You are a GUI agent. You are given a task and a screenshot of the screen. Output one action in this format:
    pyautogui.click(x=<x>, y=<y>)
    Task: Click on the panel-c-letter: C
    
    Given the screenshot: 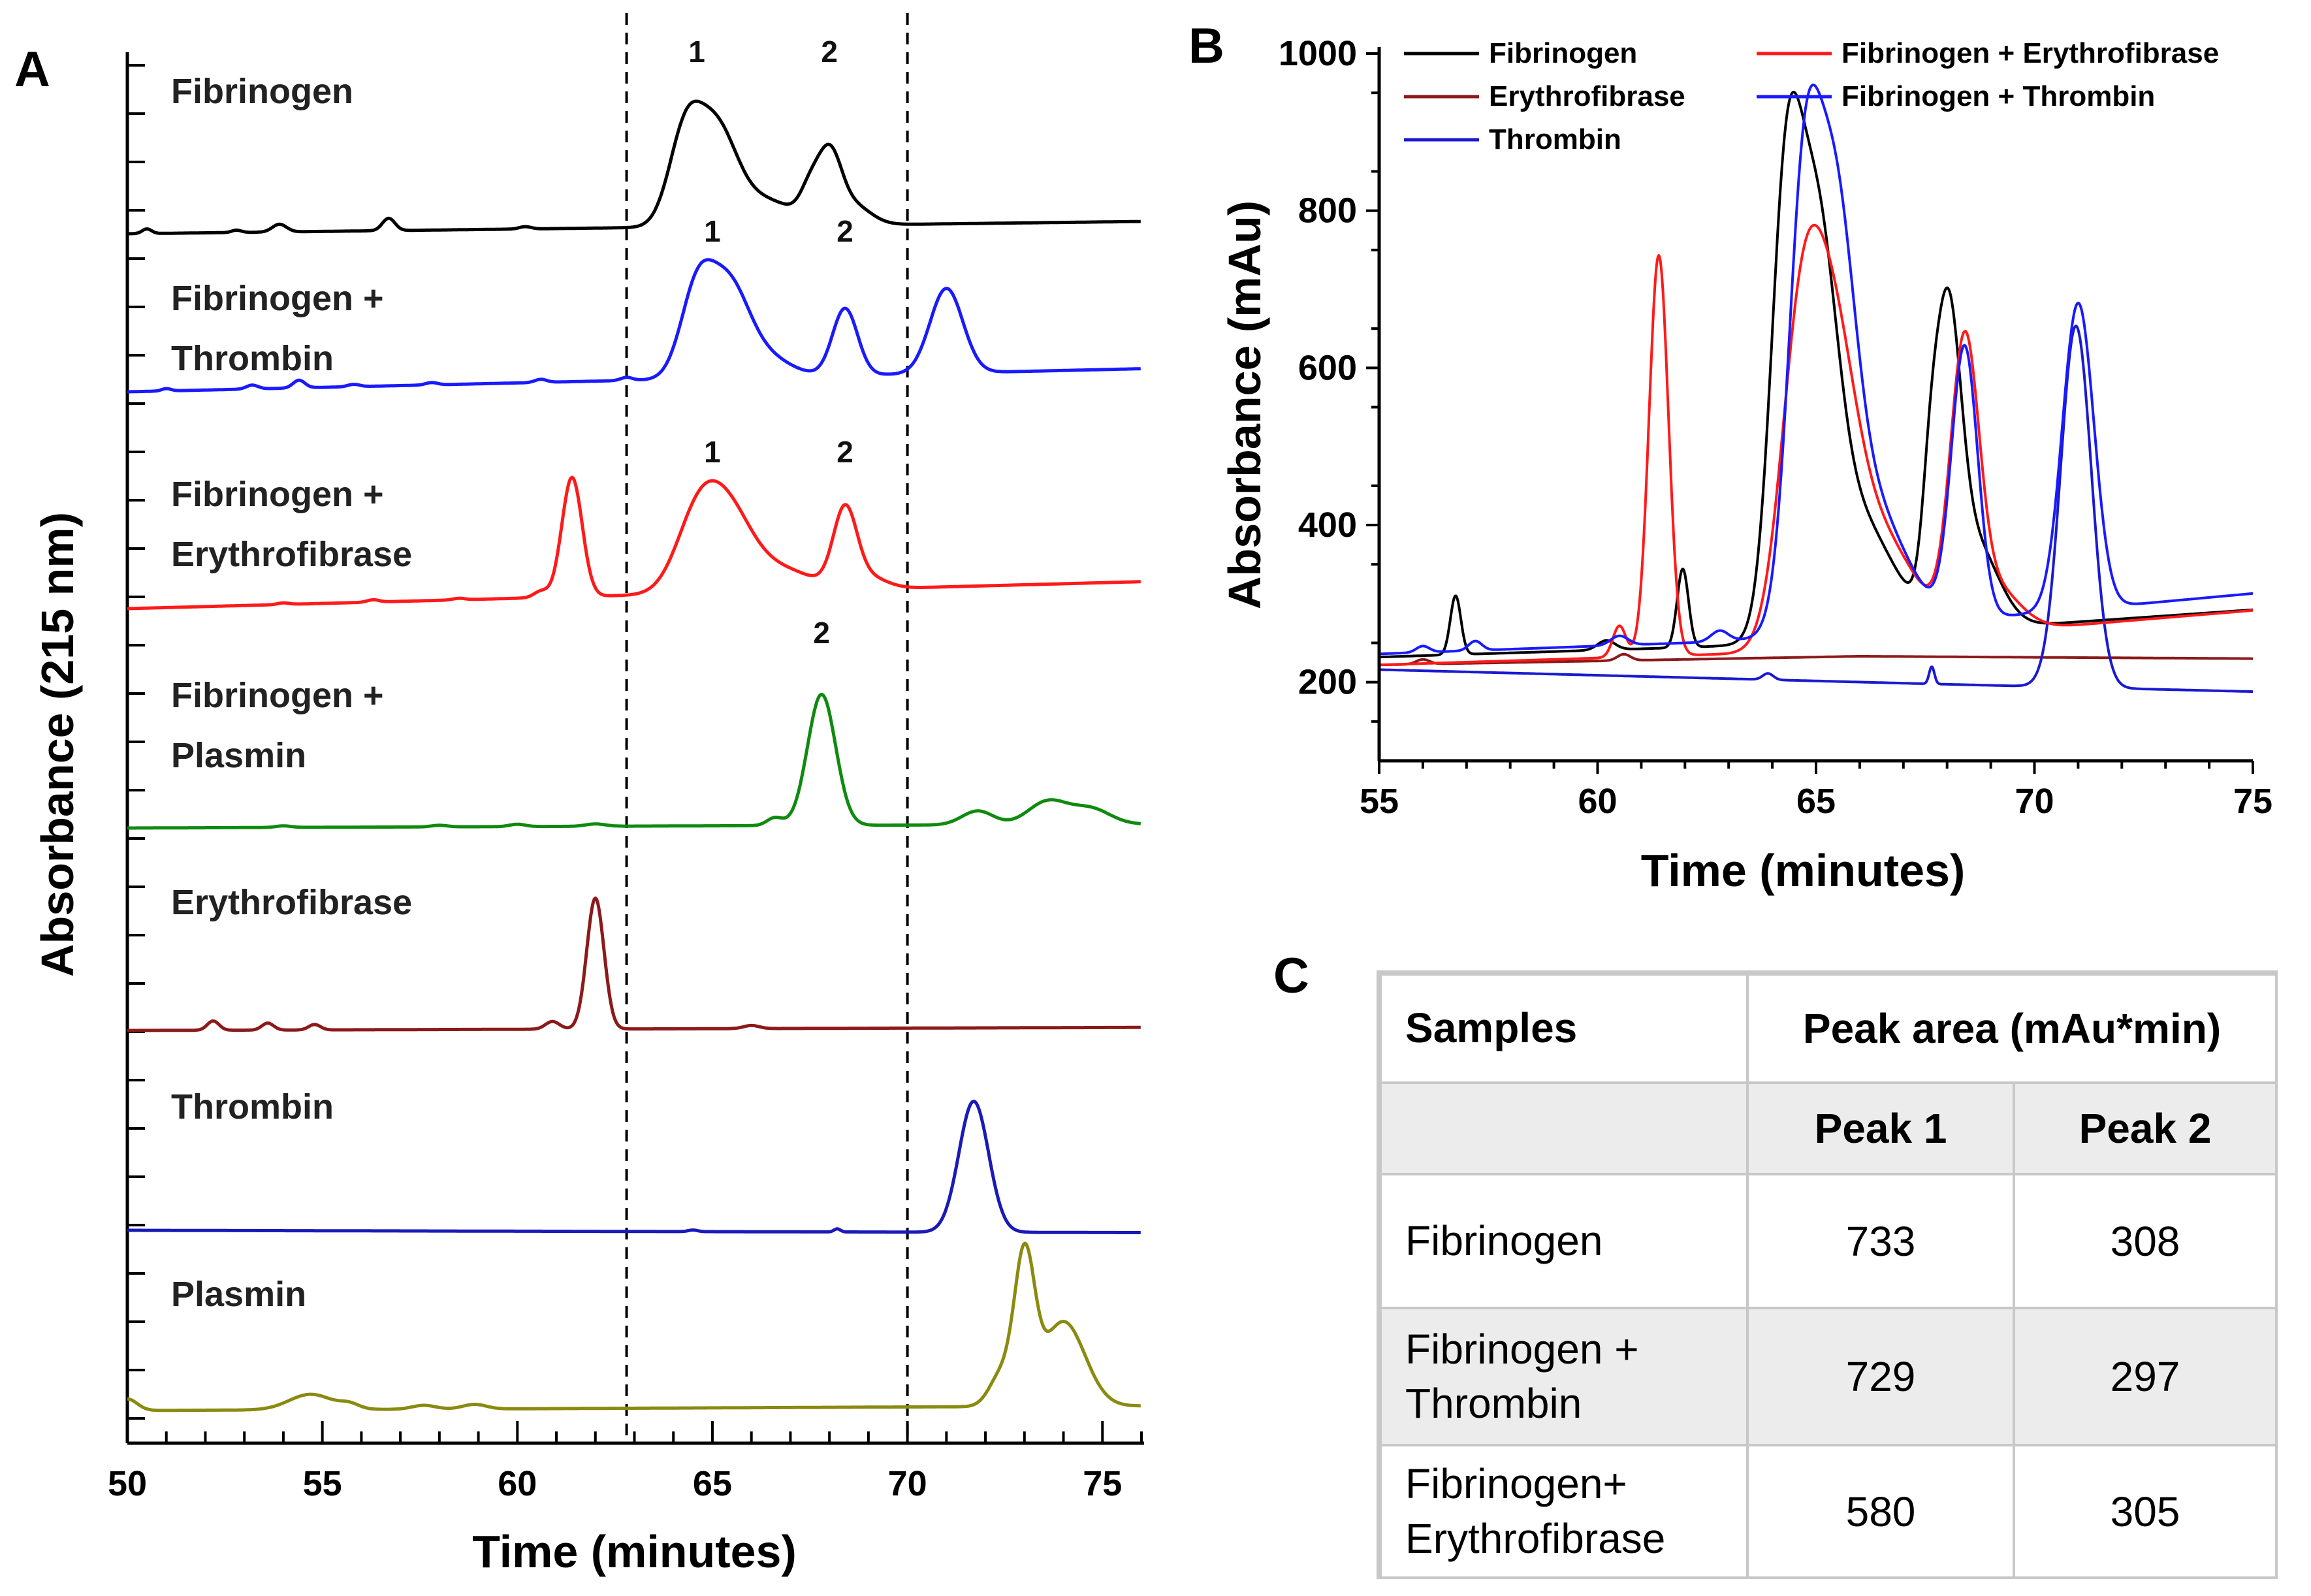 What is the action you would take?
    pyautogui.click(x=1291, y=976)
    